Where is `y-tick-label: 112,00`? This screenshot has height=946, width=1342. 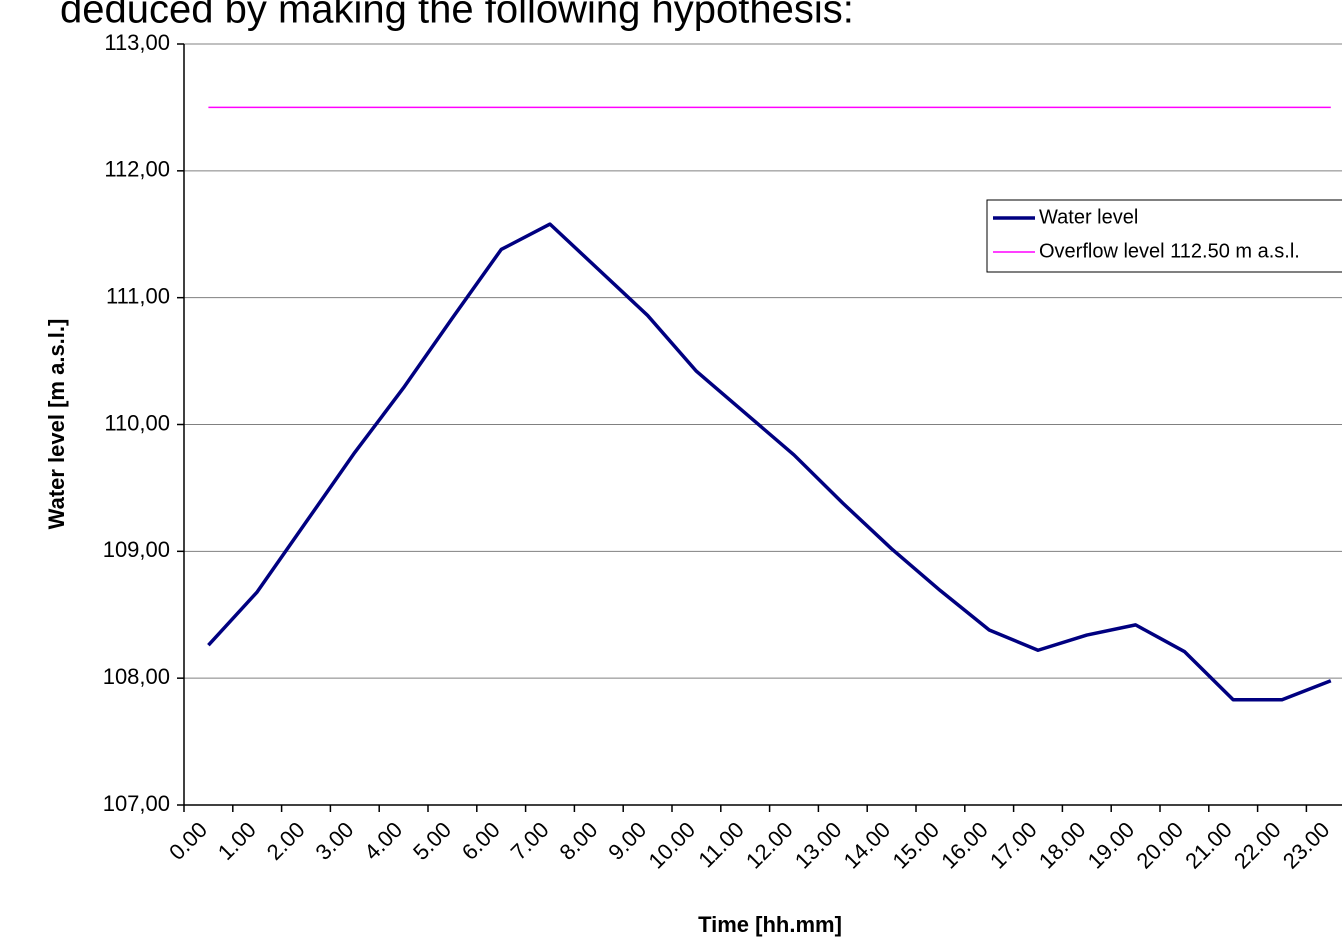 y-tick-label: 112,00 is located at coordinates (137, 169).